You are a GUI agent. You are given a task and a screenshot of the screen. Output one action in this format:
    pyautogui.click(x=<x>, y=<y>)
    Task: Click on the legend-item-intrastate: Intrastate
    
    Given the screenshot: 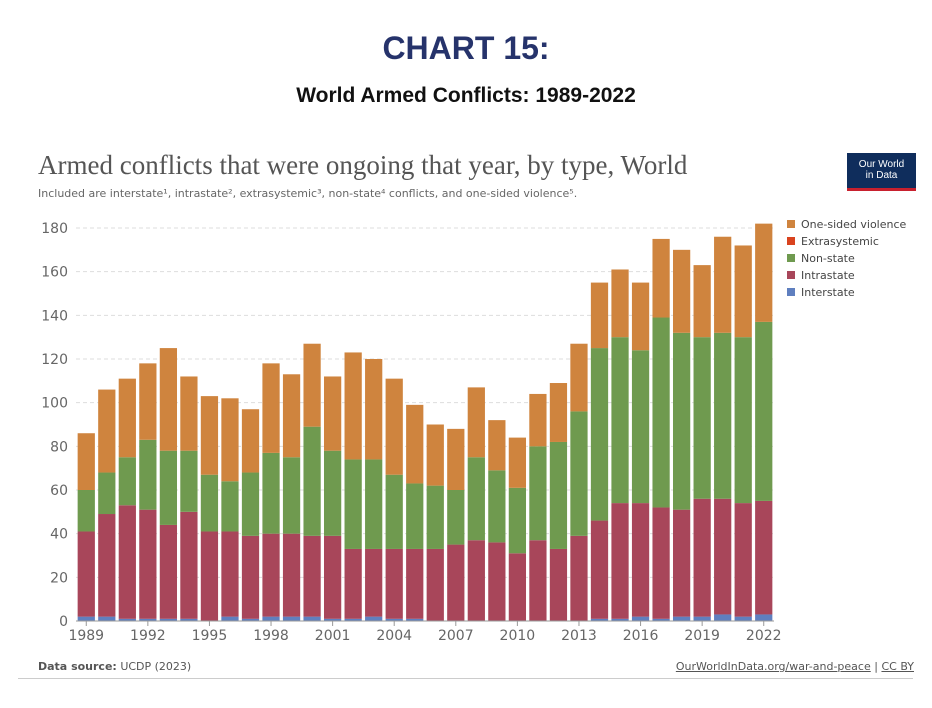 What is the action you would take?
    pyautogui.click(x=821, y=275)
    